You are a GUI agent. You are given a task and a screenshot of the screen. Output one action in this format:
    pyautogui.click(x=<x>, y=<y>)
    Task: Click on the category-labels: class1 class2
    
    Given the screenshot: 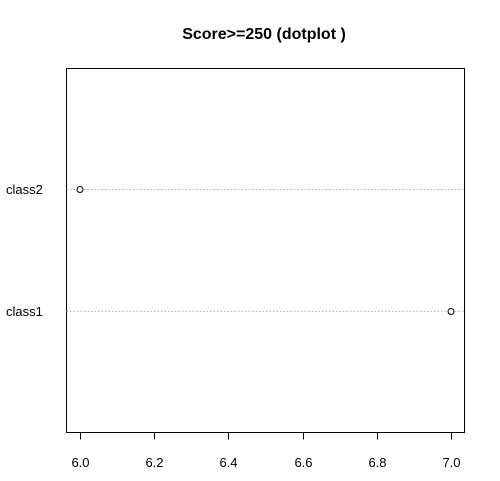 What is the action you would take?
    pyautogui.click(x=24, y=250)
    